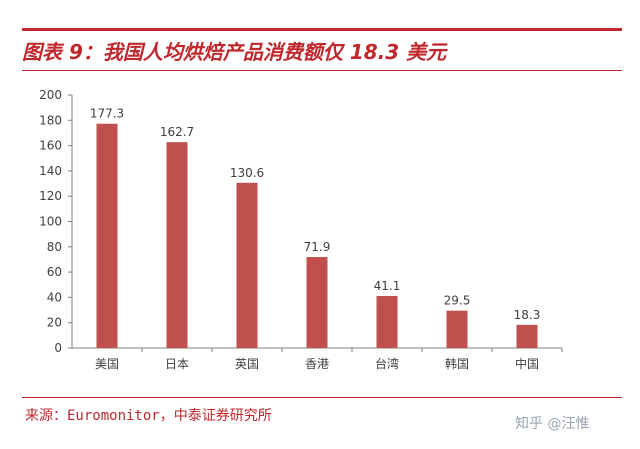 This screenshot has height=449, width=640. What do you see at coordinates (107, 364) in the screenshot?
I see `x-tick-label: 美国` at bounding box center [107, 364].